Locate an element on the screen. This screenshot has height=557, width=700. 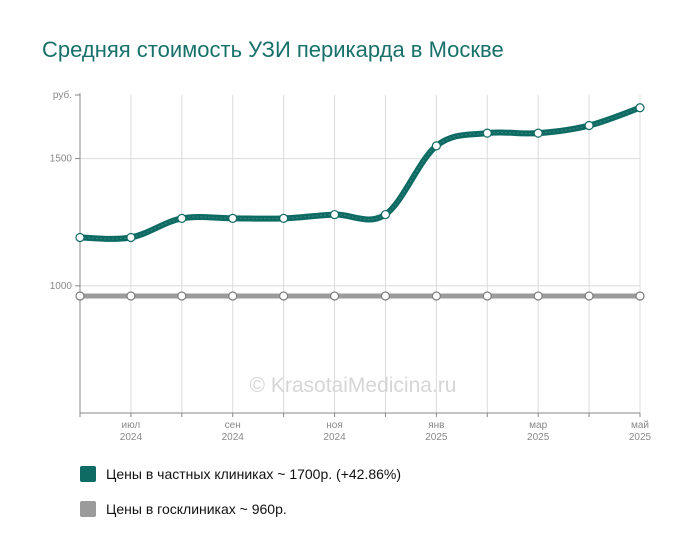
legend-label-public: Цены в госклиниках ~ 960р. is located at coordinates (196, 509).